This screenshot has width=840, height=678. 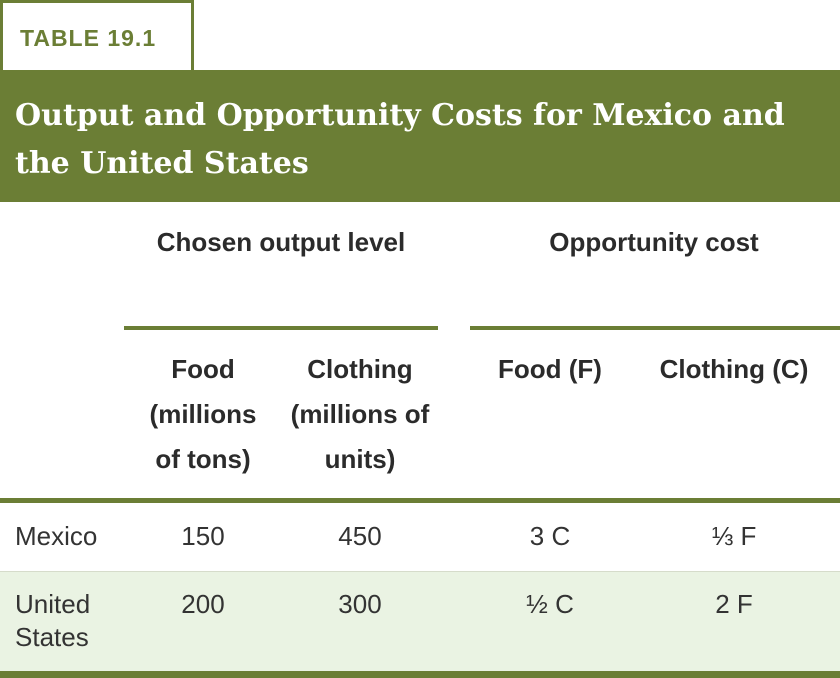 I want to click on row-food-cost: ½ C, so click(x=550, y=604).